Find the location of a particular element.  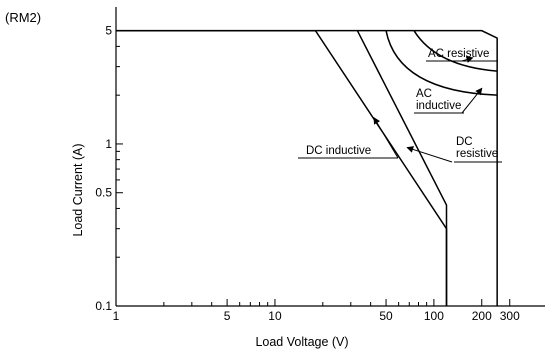

annotation-arrow-dc-inductive is located at coordinates (386, 137).